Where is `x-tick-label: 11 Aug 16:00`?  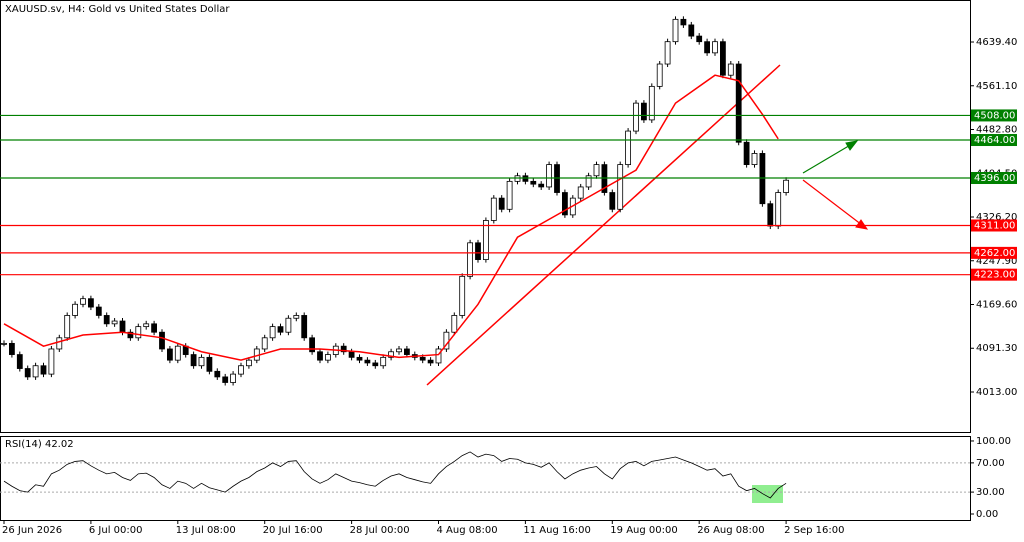 x-tick-label: 11 Aug 16:00 is located at coordinates (556, 530).